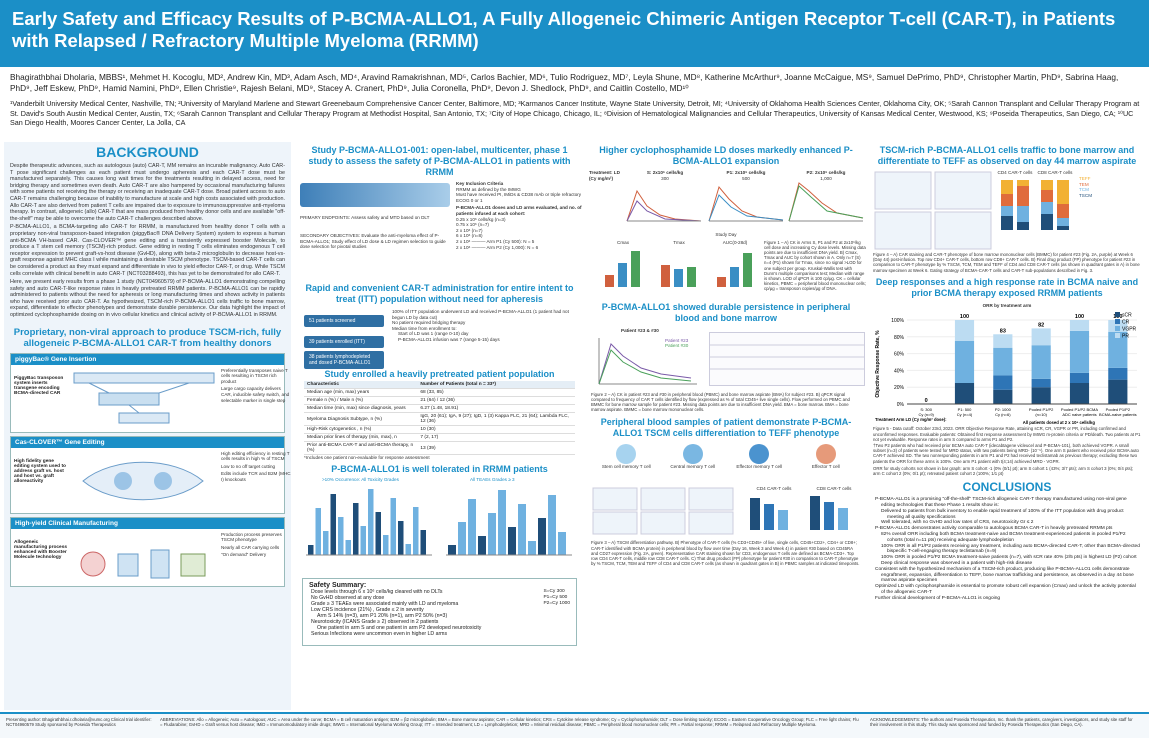 Image resolution: width=1149 pixels, height=738 pixels. What do you see at coordinates (1007, 305) in the screenshot?
I see `orr-chart-title: ORR by treatment arm` at bounding box center [1007, 305].